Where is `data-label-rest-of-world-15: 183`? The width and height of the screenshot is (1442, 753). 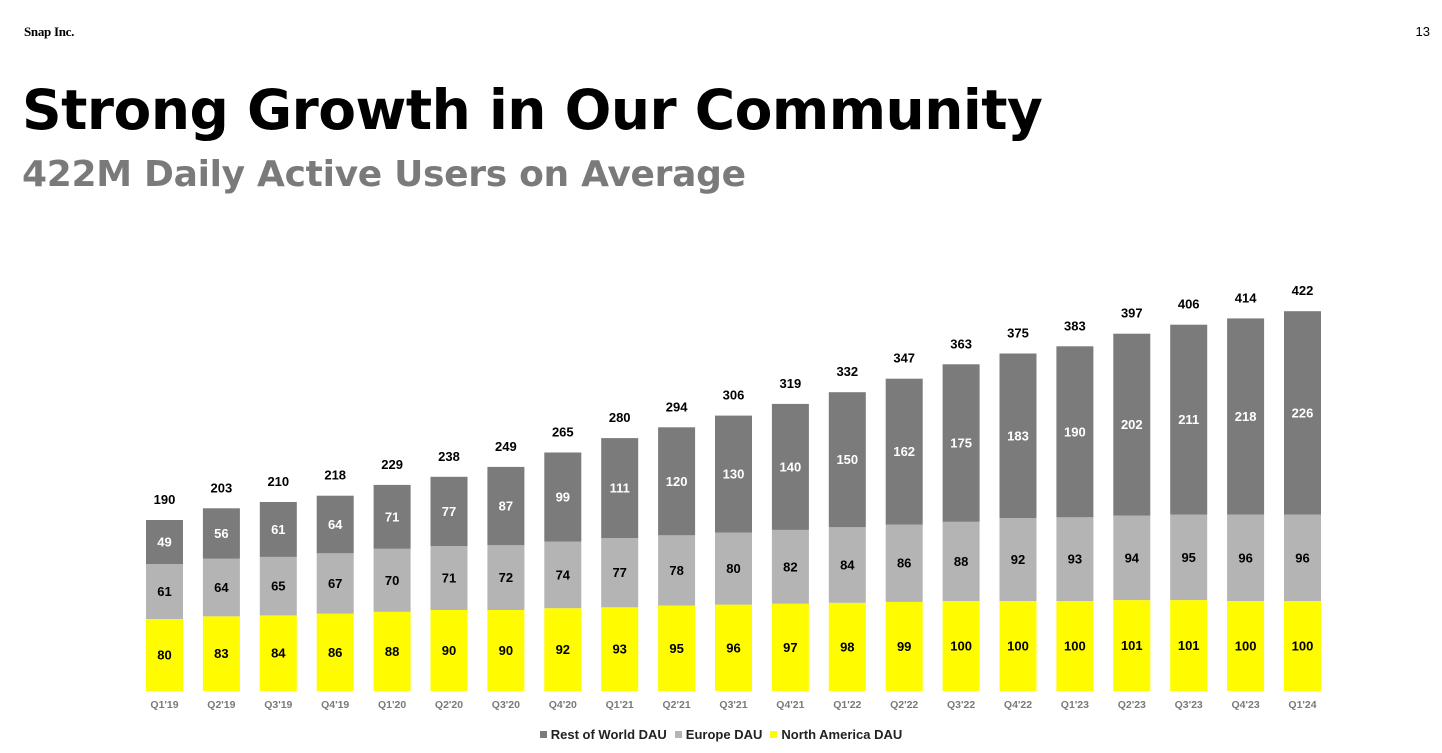 data-label-rest-of-world-15: 183 is located at coordinates (1018, 435).